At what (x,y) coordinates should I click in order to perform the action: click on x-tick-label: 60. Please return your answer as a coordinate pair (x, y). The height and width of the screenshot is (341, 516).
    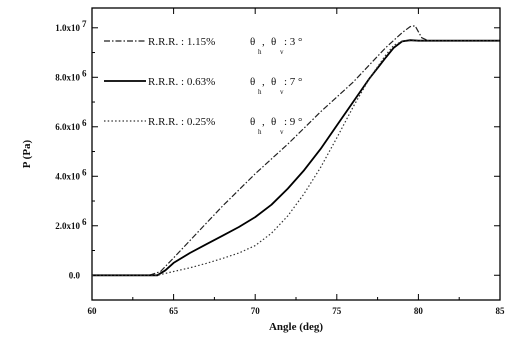
    Looking at the image, I should click on (93, 311).